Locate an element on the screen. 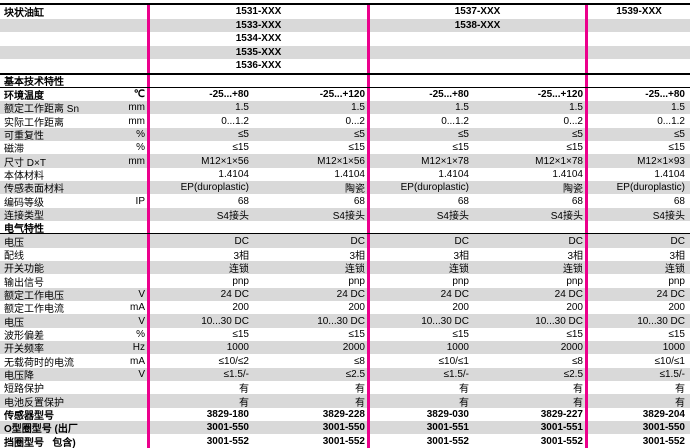 The image size is (690, 448). cell-value: 3829-204 is located at coordinates (637, 414).